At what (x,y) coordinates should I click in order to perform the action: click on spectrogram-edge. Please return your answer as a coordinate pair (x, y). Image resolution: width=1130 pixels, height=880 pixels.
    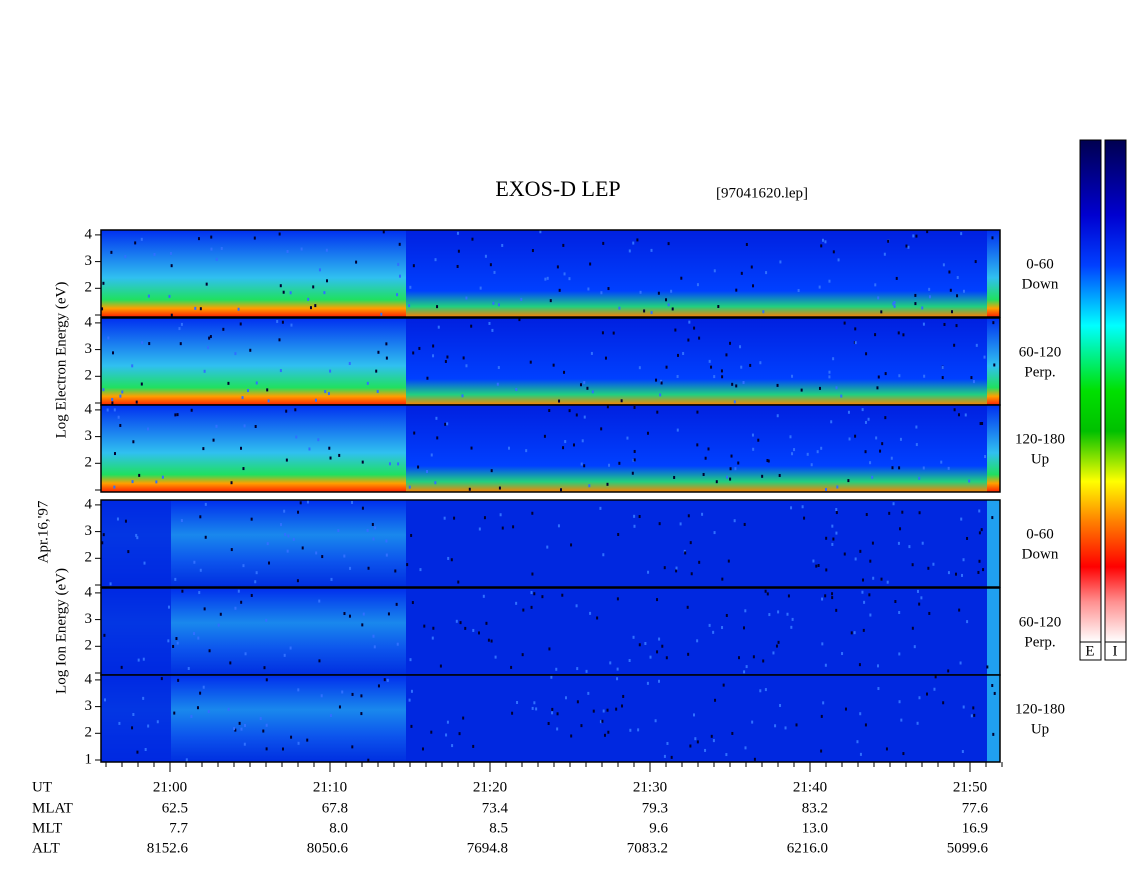
    Looking at the image, I should click on (993, 273).